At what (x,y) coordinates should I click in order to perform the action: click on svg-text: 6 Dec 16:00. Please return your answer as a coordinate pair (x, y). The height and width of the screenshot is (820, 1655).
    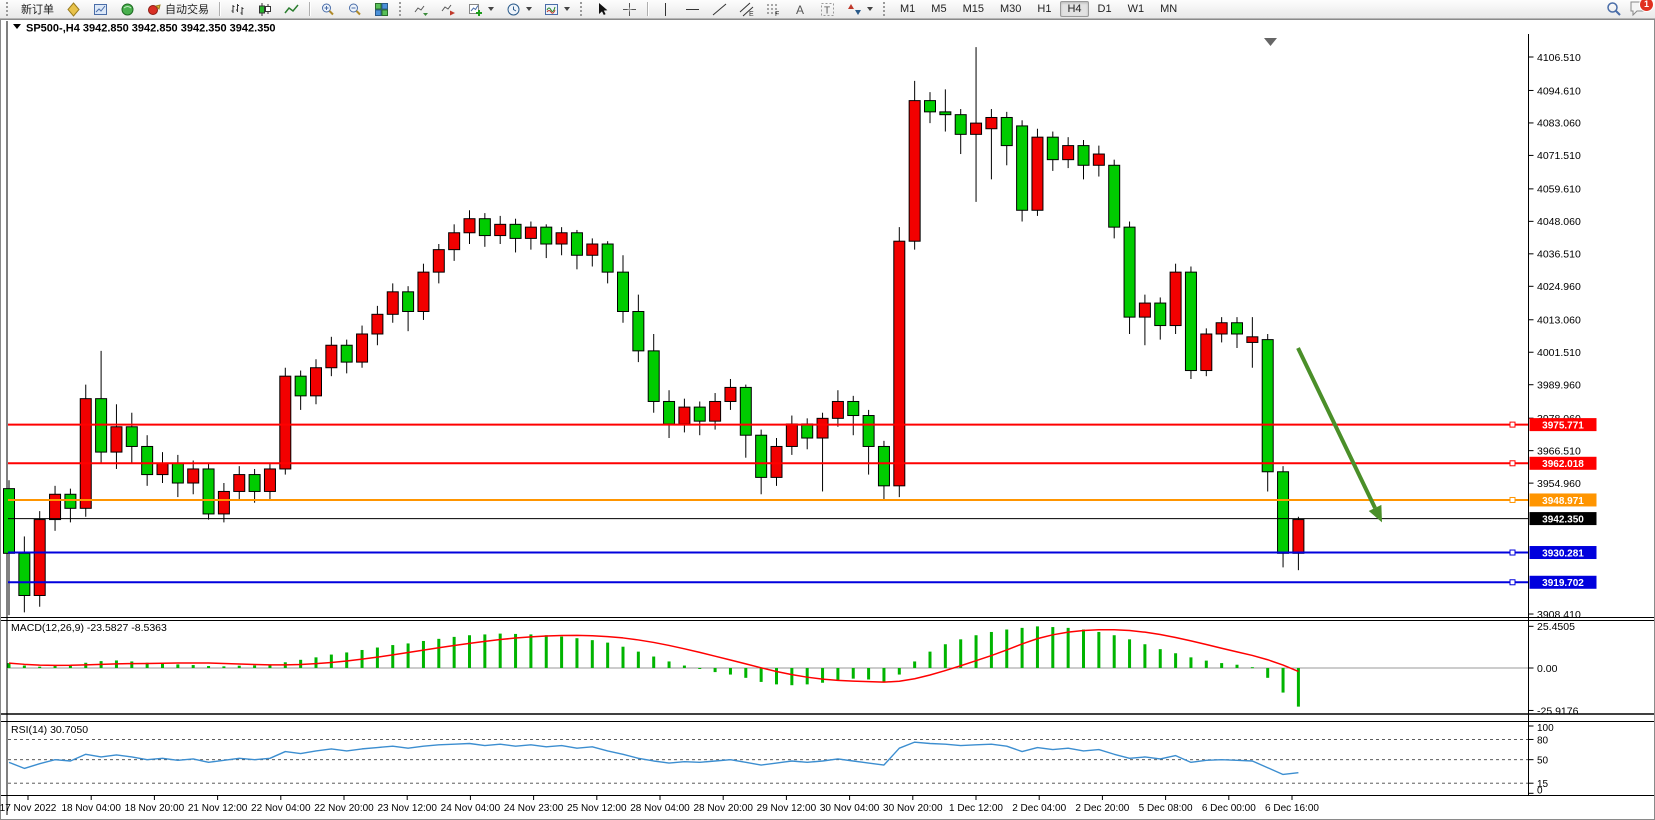
    Looking at the image, I should click on (1292, 808).